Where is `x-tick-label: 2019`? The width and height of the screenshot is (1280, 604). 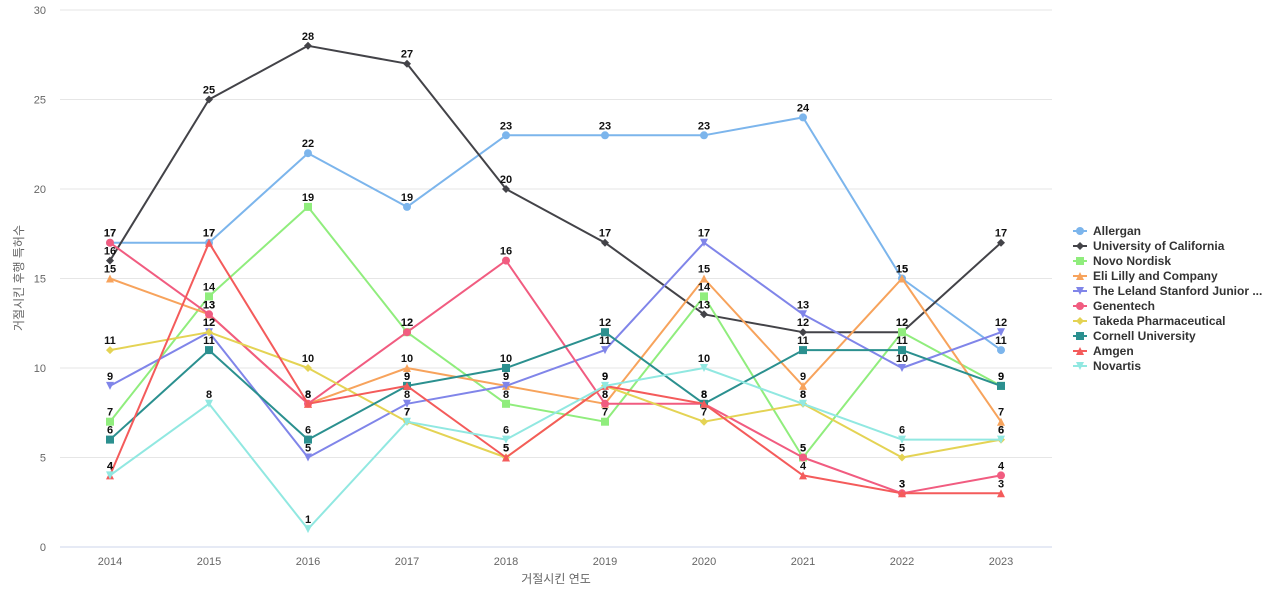 x-tick-label: 2019 is located at coordinates (605, 562).